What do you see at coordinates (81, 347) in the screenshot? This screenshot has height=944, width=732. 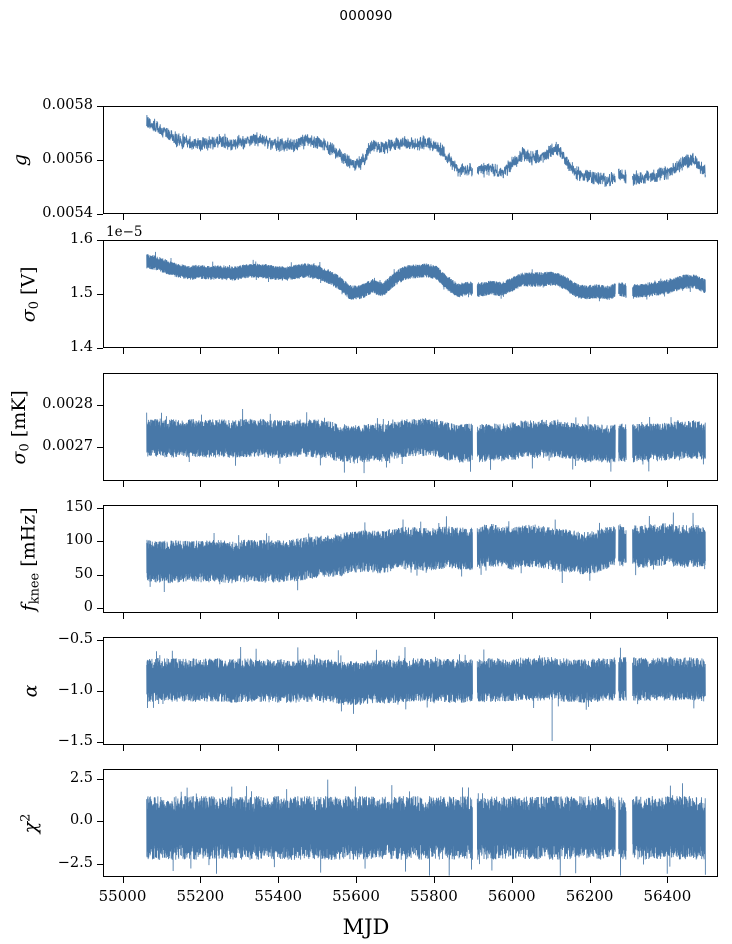 I see `y-tick-label-sigma0-volts: 1.4` at bounding box center [81, 347].